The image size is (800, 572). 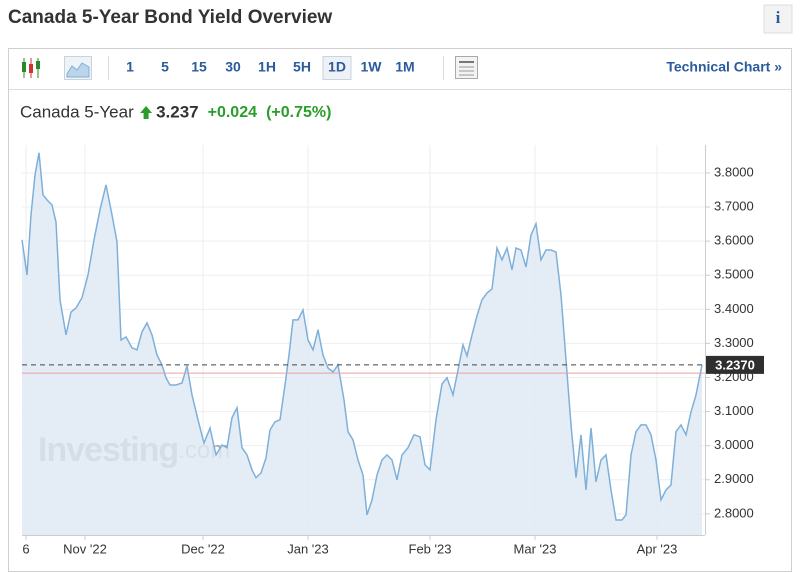 I want to click on timeframe-button: 30, so click(x=233, y=67).